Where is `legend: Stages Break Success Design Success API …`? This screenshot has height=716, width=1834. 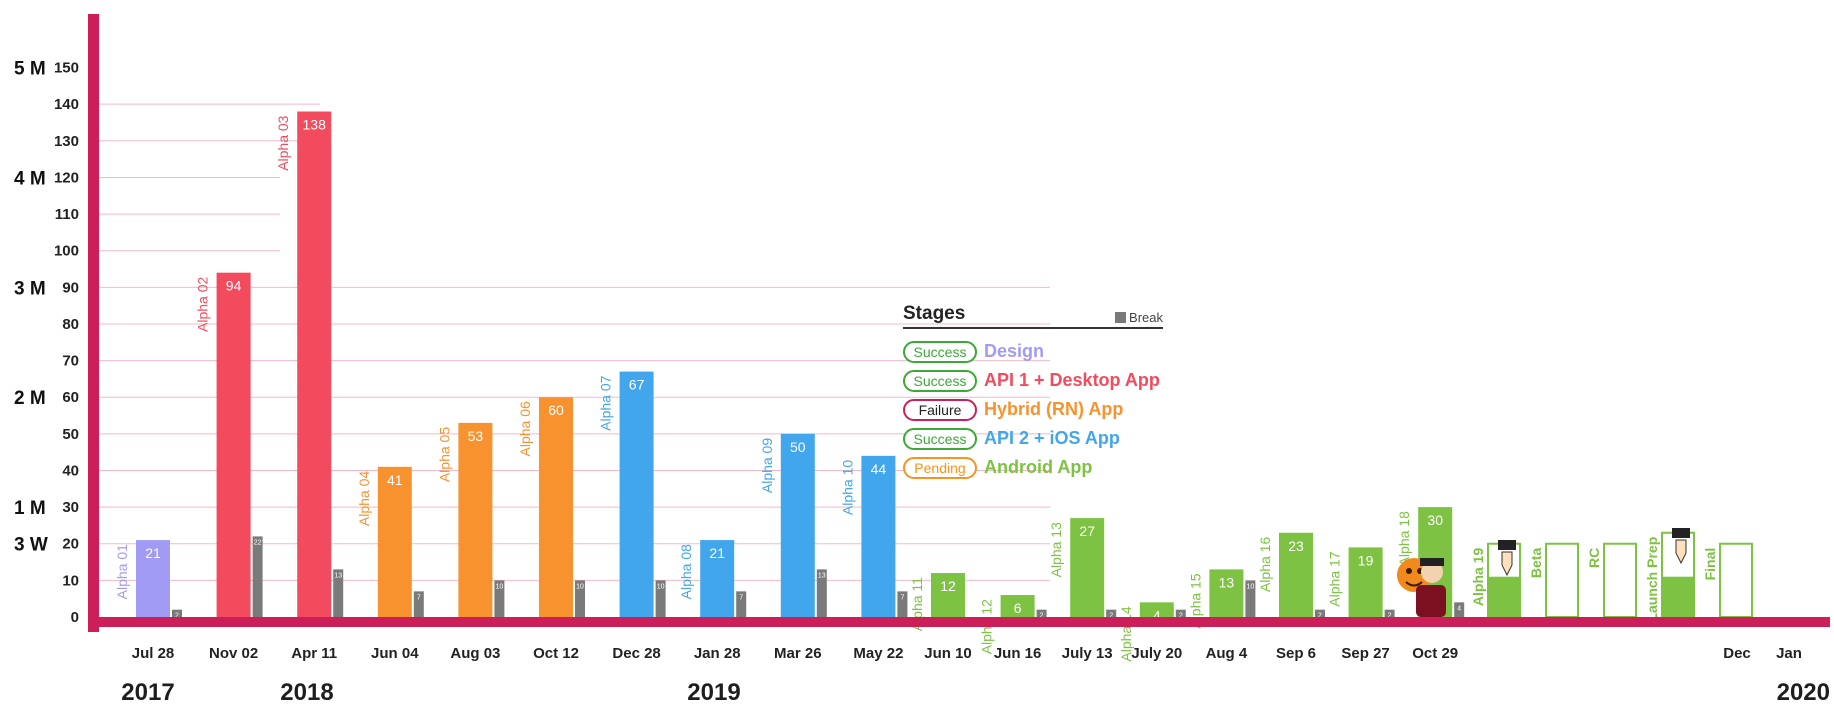 legend: Stages Break Success Design Success API … is located at coordinates (1033, 392).